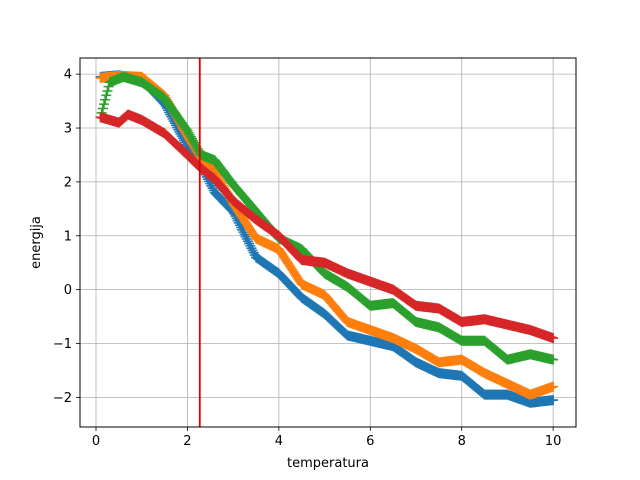 This screenshot has width=640, height=480. I want to click on x-tick-label: 0, so click(96, 441).